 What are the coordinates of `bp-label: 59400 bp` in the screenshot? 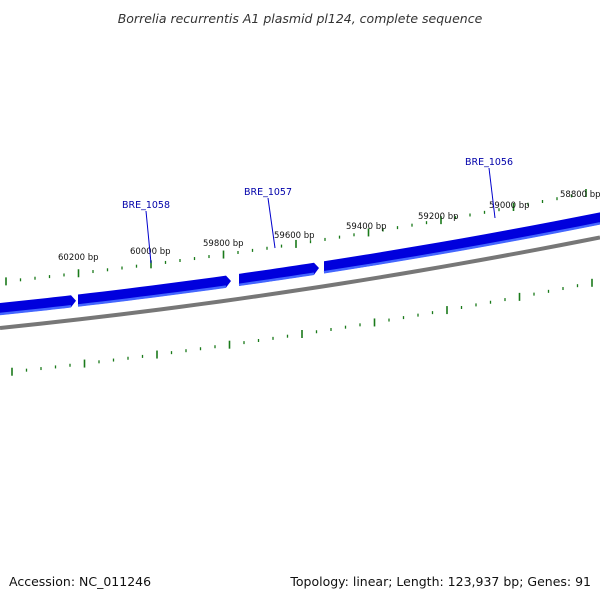 It's located at (366, 227).